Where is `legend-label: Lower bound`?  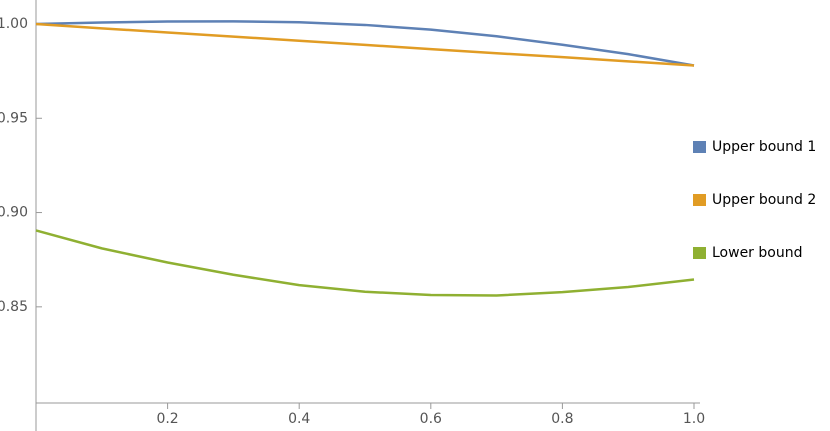 legend-label: Lower bound is located at coordinates (757, 253).